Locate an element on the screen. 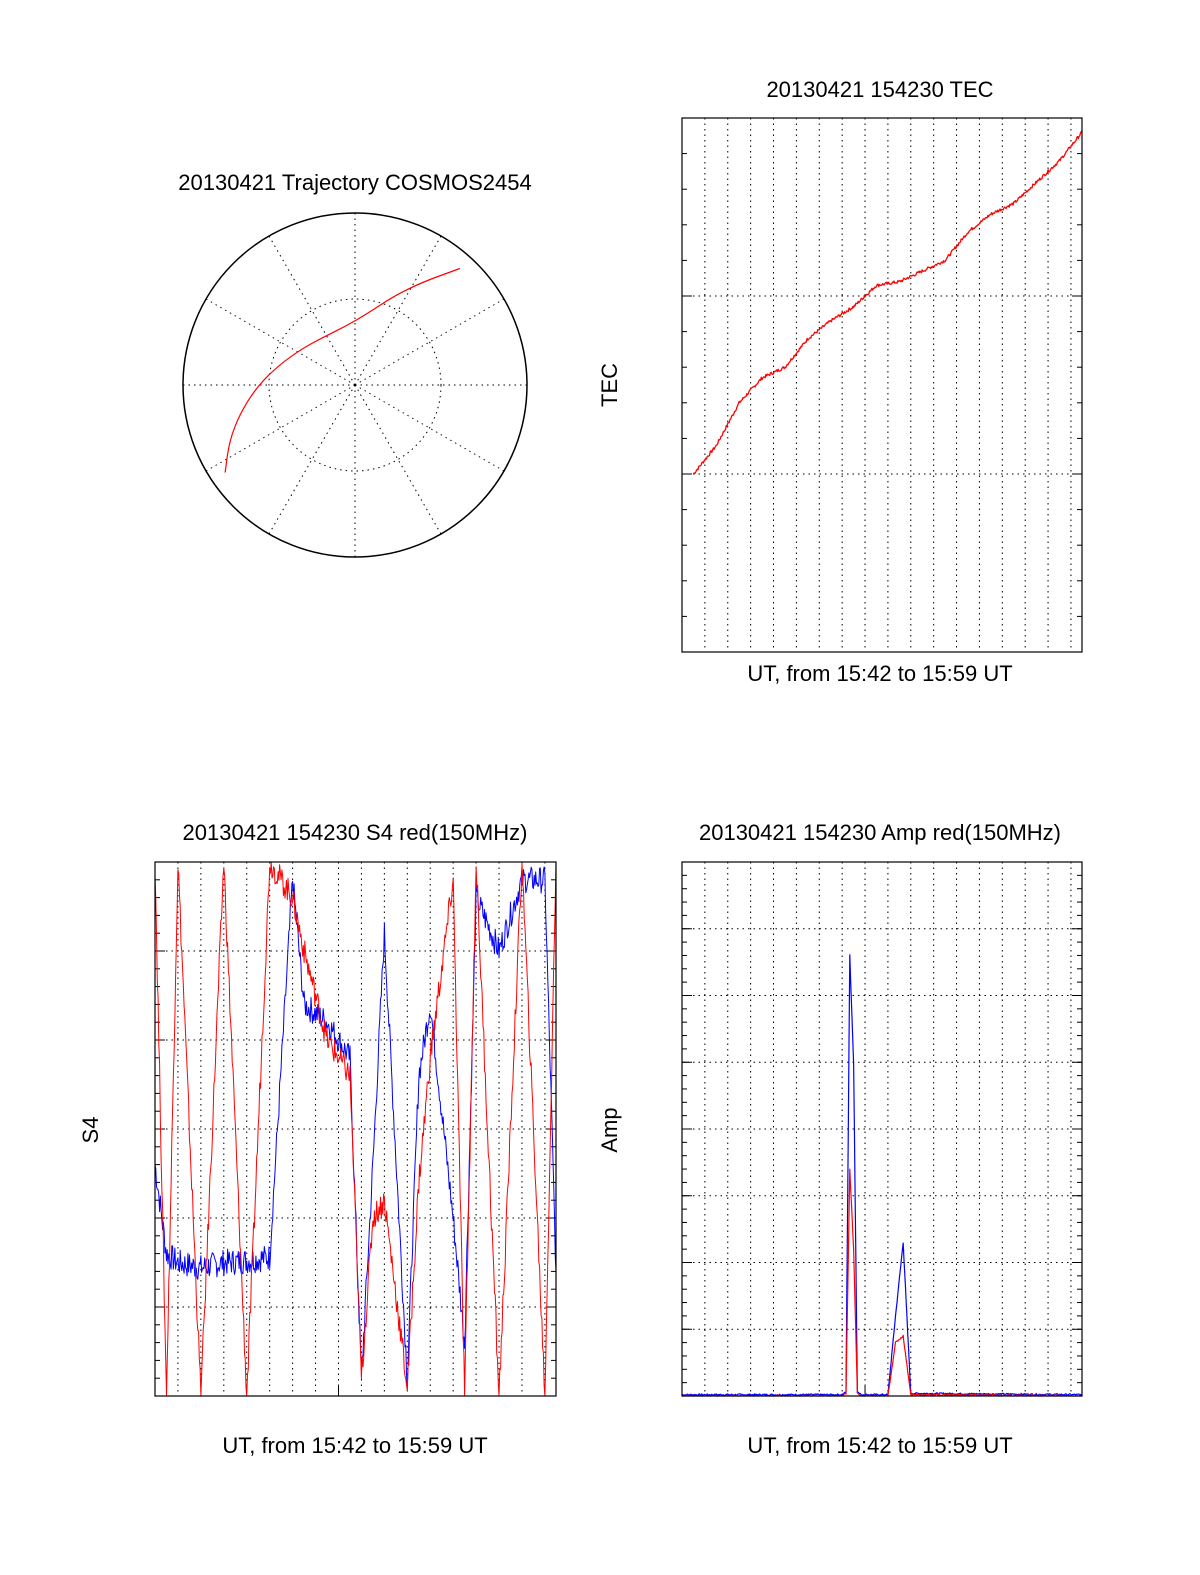 The image size is (1200, 1575). amp-plot-frame is located at coordinates (882, 1129).